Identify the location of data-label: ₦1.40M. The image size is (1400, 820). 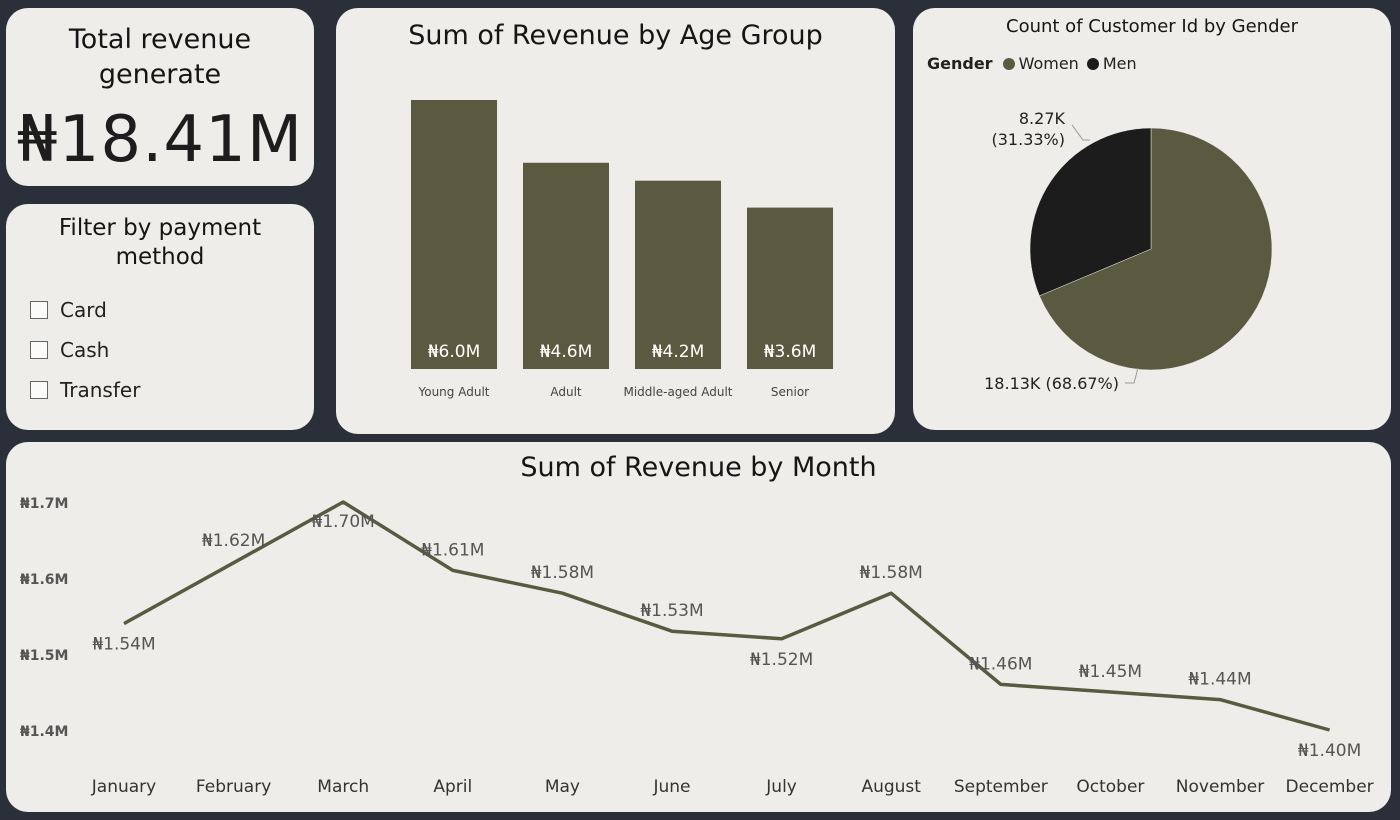
(1329, 751).